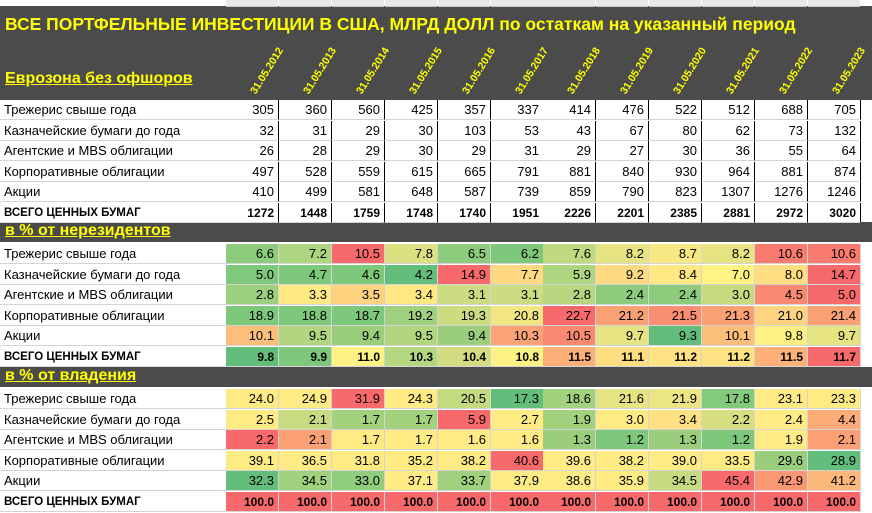  What do you see at coordinates (464, 274) in the screenshot?
I see `table-cell: 14.9` at bounding box center [464, 274].